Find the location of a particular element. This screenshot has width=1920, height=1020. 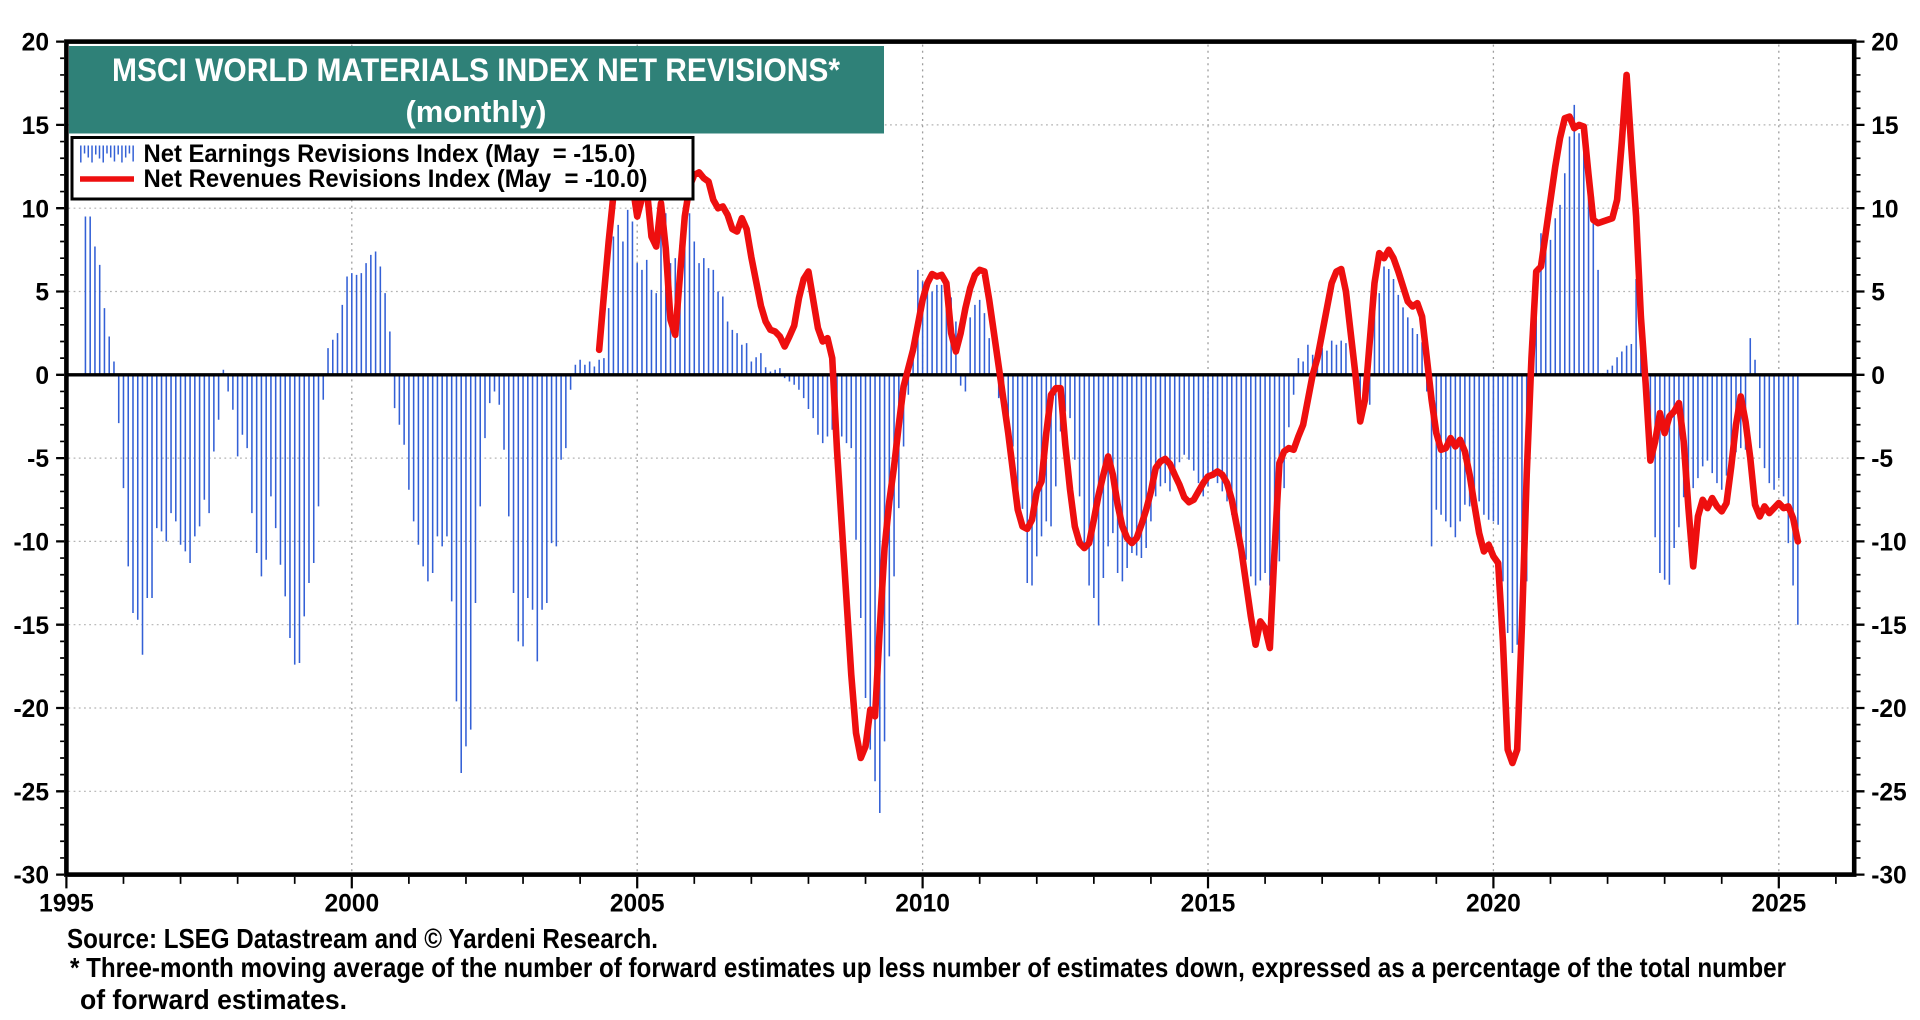

svg-text: of forward estimates. is located at coordinates (213, 999).